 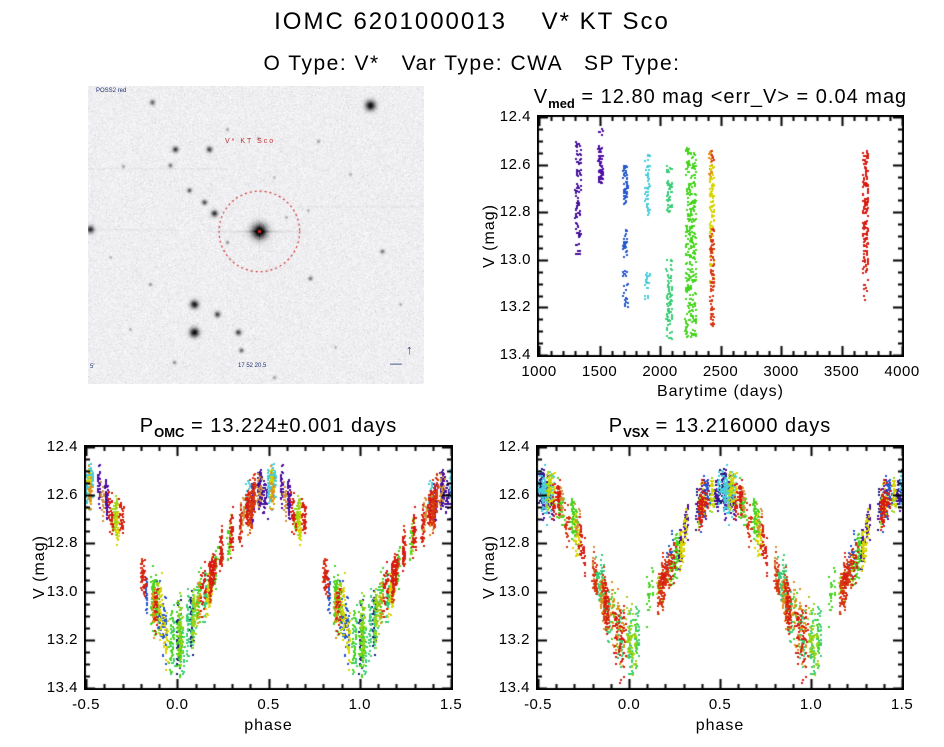 What do you see at coordinates (250, 141) in the screenshot?
I see `finder-star-label: V* KT Sco` at bounding box center [250, 141].